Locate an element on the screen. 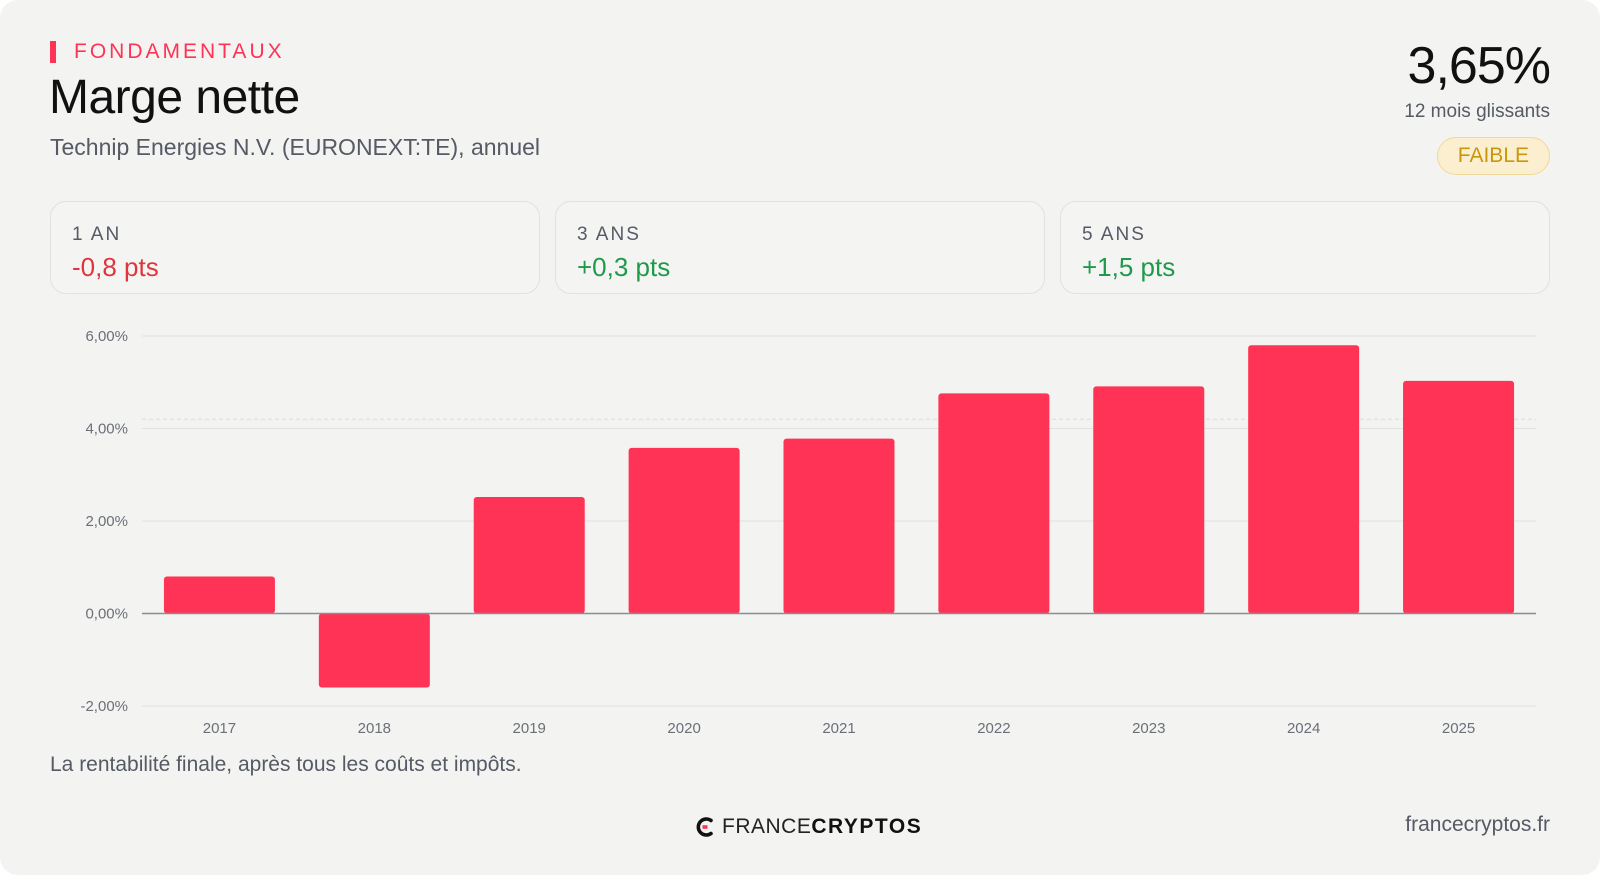 The image size is (1600, 875). stat-value: +0,3 pts is located at coordinates (624, 267).